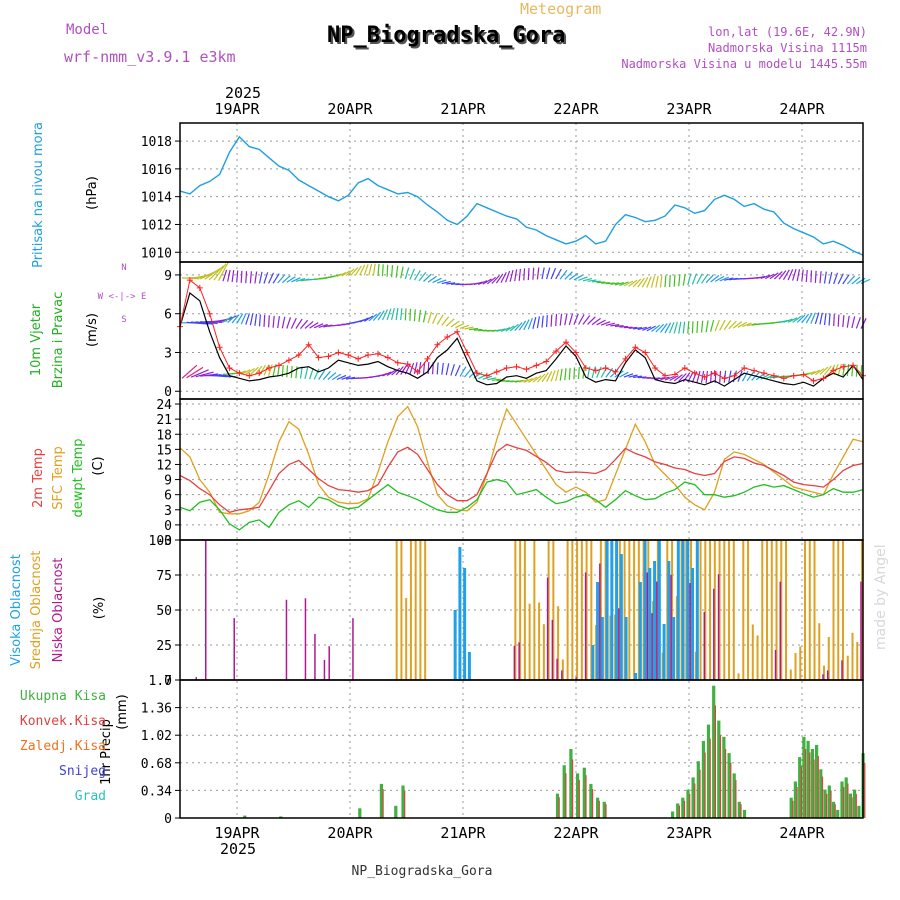  Describe the element at coordinates (744, 64) in the screenshot. I see `model-elevation-label: Nadmorska Visina u modelu 1445.55m` at that location.